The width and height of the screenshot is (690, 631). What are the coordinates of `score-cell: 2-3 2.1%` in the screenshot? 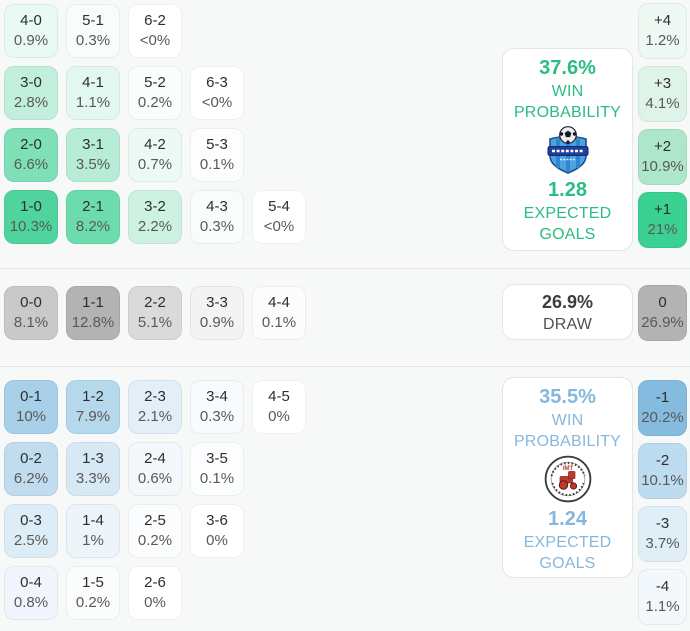 It's located at (155, 407).